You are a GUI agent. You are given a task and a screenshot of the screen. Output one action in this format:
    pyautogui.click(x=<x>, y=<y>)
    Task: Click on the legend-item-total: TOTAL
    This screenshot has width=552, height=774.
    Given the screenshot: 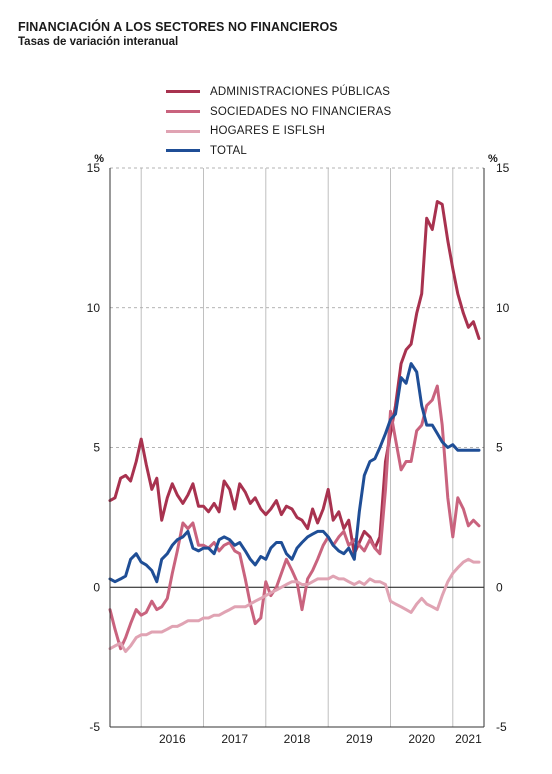 What is the action you would take?
    pyautogui.click(x=278, y=151)
    